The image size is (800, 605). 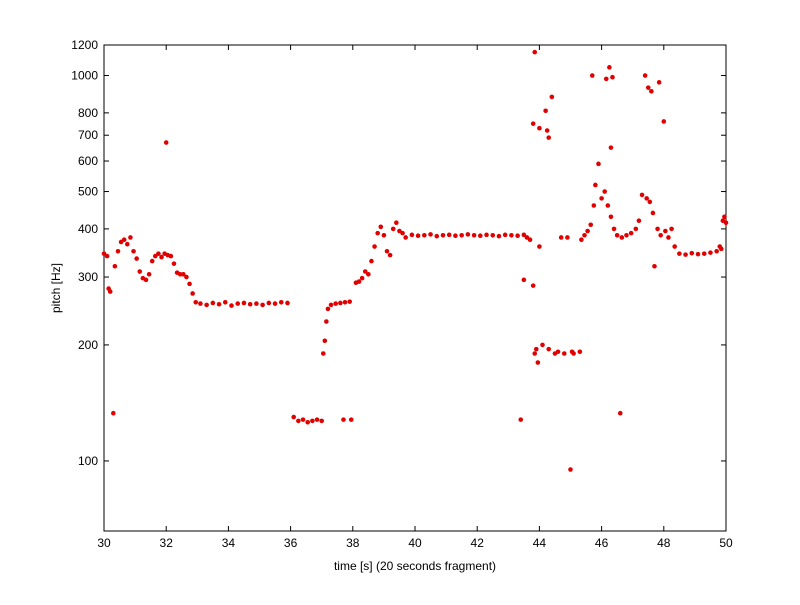 I want to click on x-tick-label: 44, so click(x=540, y=543).